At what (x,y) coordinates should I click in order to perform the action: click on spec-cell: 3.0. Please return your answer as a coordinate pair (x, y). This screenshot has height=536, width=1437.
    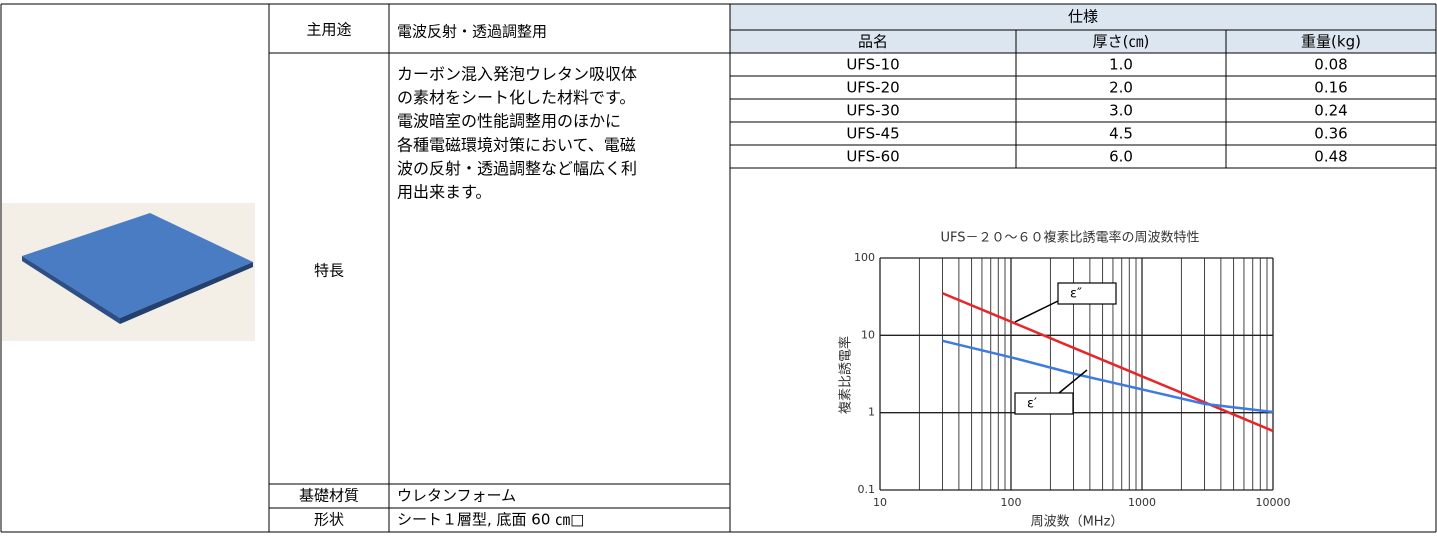
    Looking at the image, I should click on (1121, 111).